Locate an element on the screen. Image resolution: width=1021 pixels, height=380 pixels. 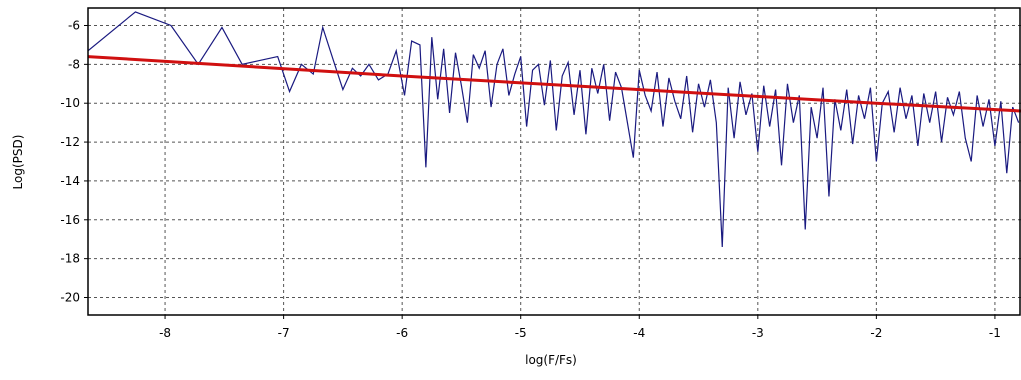
x-tick-label: -1 is located at coordinates (995, 333).